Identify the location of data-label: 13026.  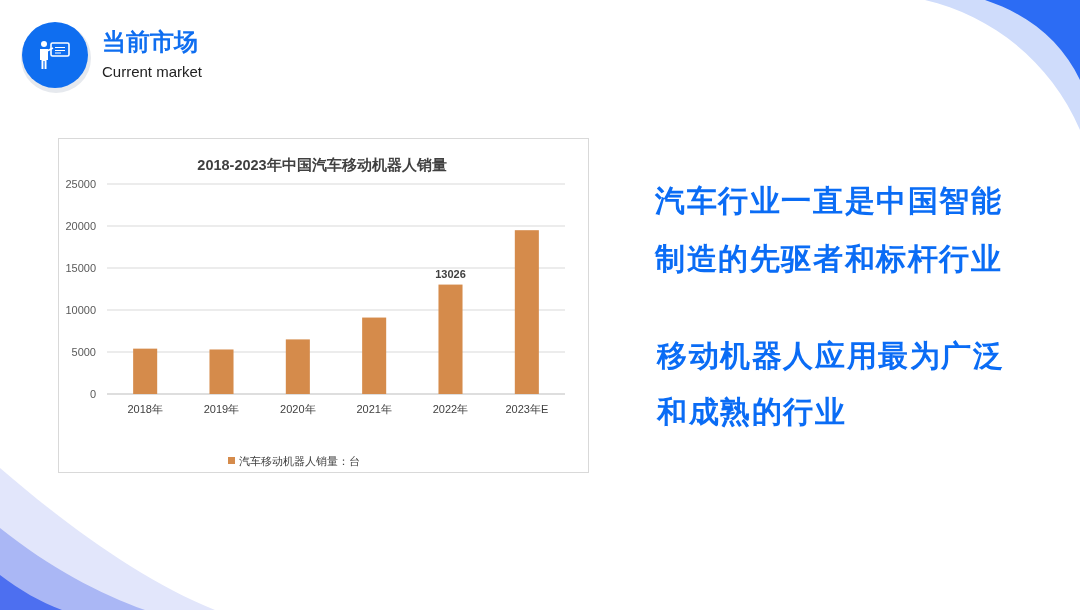
(450, 273).